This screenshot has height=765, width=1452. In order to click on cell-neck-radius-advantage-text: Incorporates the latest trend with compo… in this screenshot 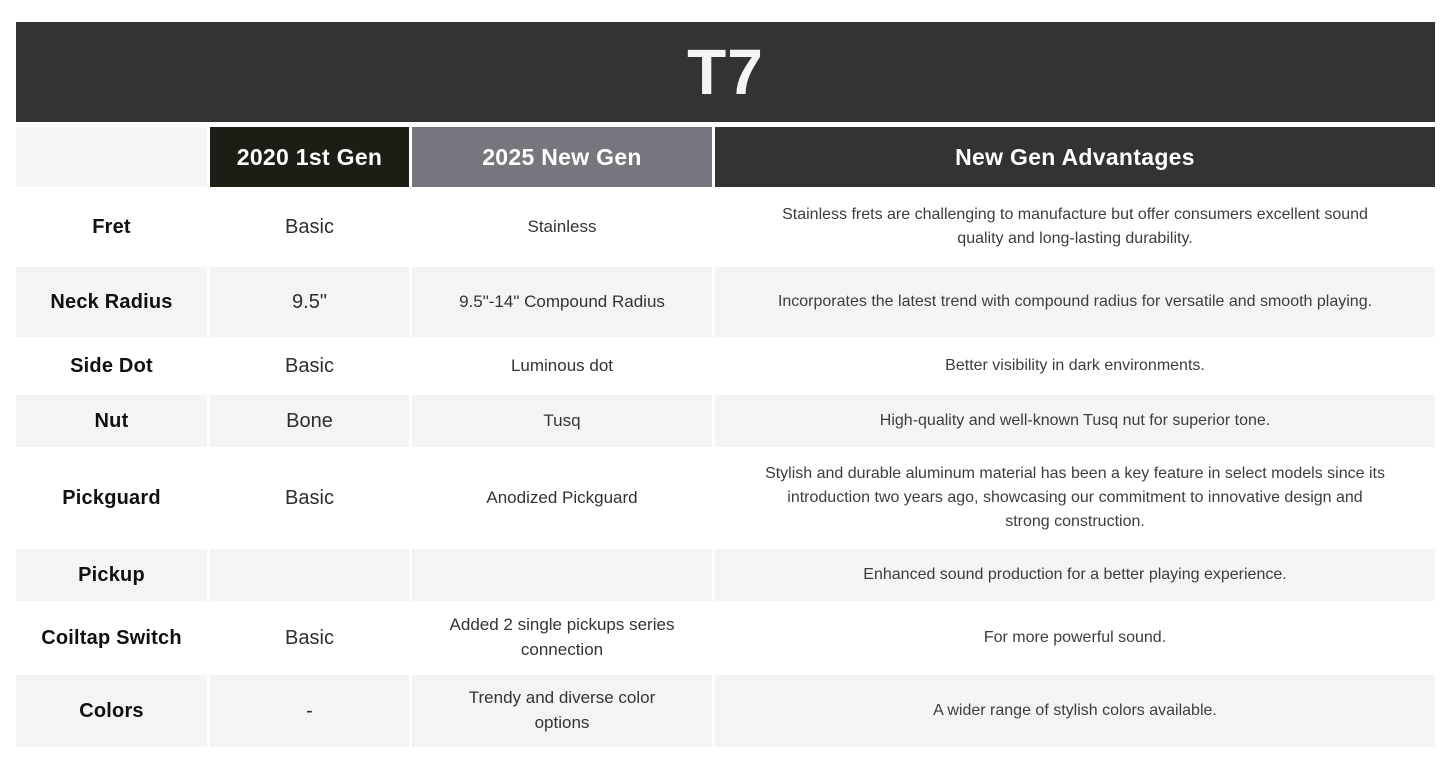, I will do `click(1075, 301)`.